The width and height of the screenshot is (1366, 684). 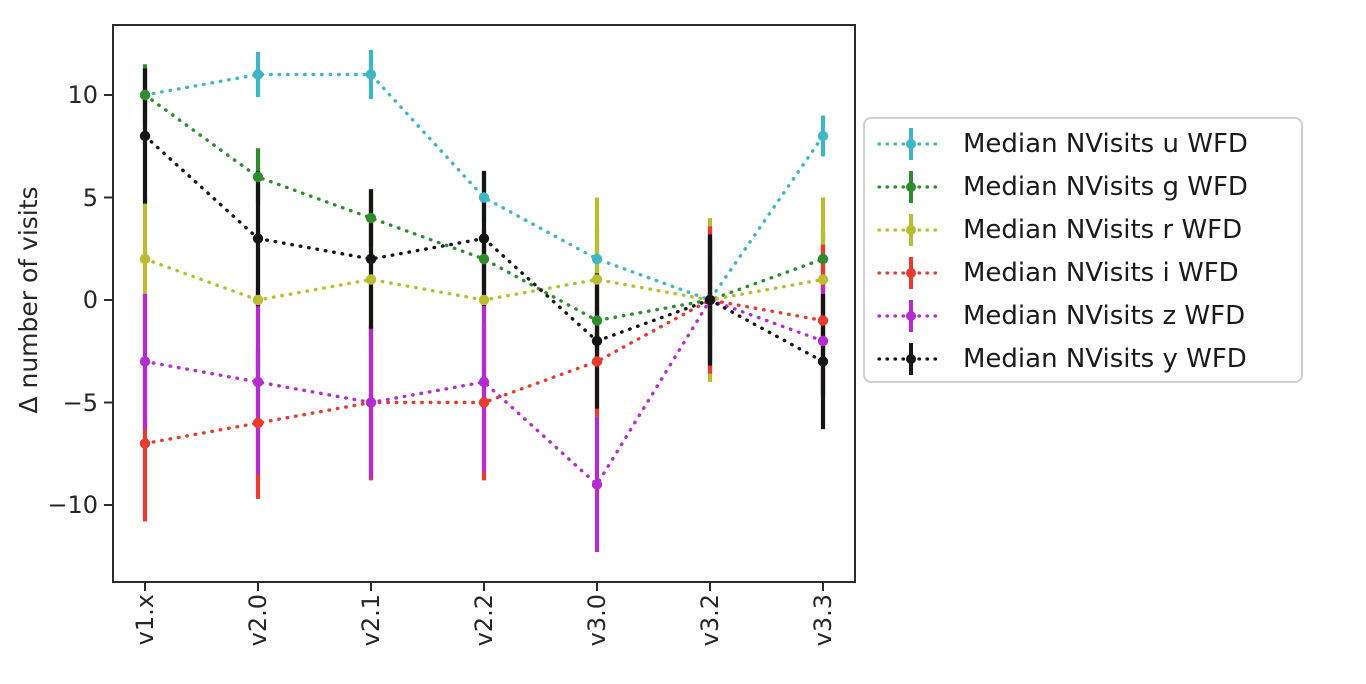 I want to click on legend-label: Median NVisits z WFD, so click(x=1104, y=315).